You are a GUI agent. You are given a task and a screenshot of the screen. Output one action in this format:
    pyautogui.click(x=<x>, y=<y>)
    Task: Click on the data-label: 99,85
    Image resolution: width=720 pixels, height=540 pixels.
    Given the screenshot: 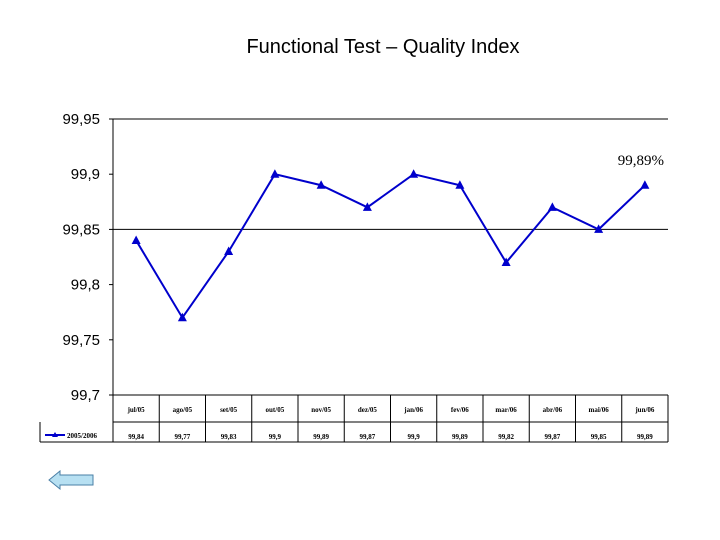 What is the action you would take?
    pyautogui.click(x=599, y=437)
    